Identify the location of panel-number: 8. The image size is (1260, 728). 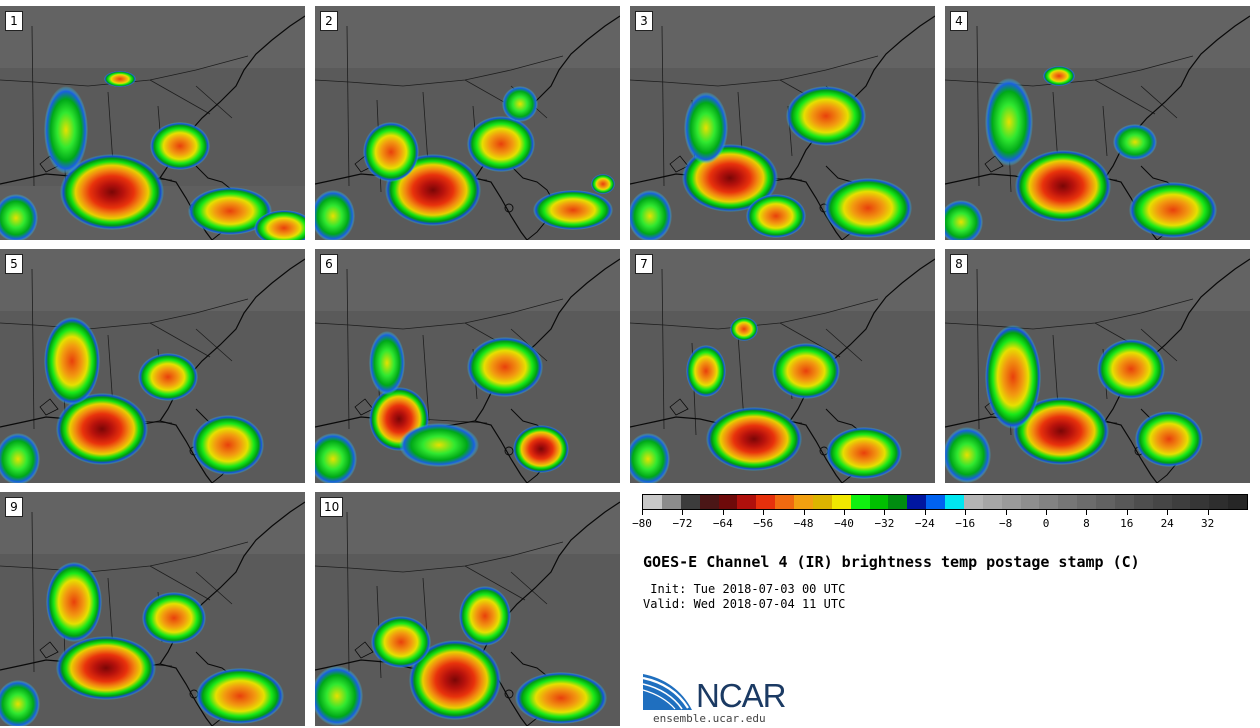
(959, 264).